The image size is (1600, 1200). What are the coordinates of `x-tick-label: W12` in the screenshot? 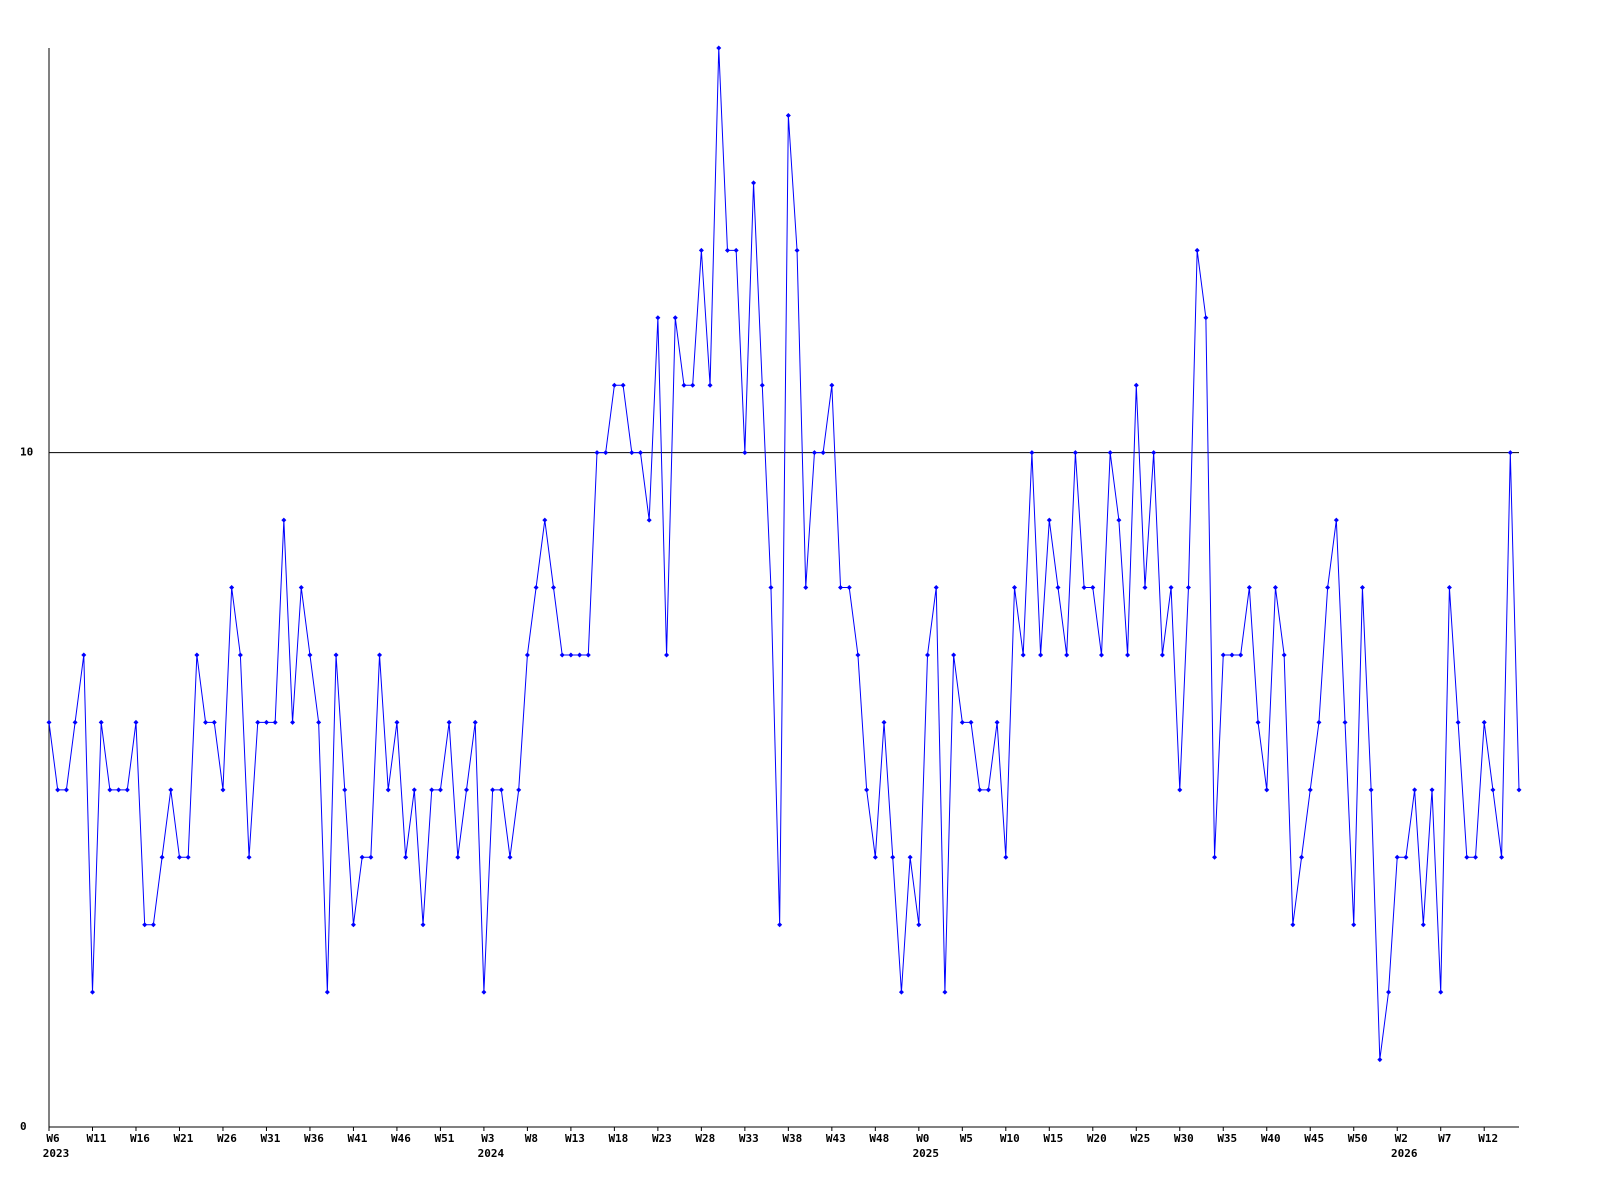 It's located at (1488, 1138).